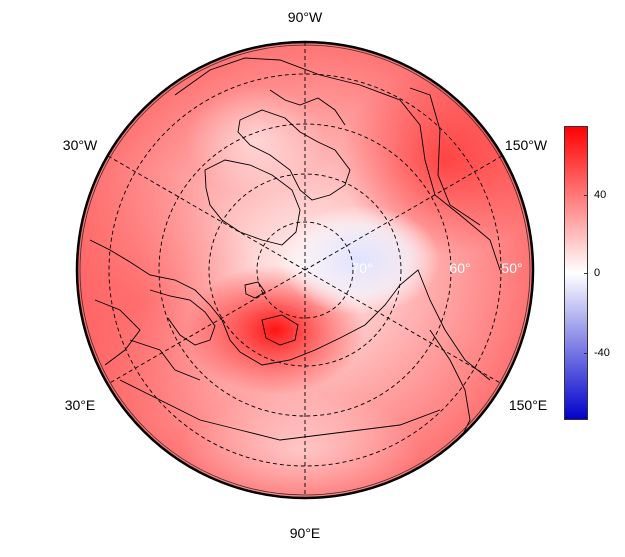 This screenshot has width=625, height=557. I want to click on longitude-label-top: 90°W, so click(305, 17).